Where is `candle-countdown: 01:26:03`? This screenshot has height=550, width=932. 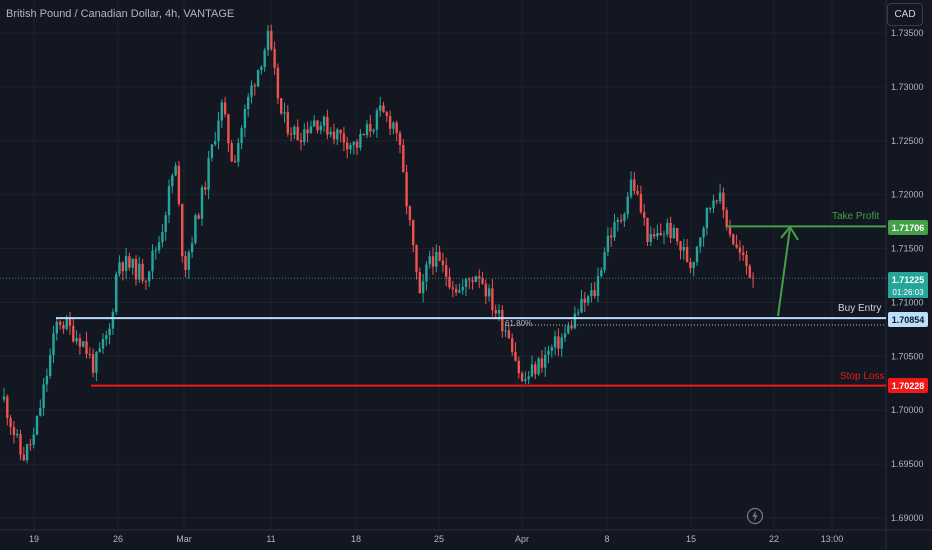 candle-countdown: 01:26:03 is located at coordinates (908, 292).